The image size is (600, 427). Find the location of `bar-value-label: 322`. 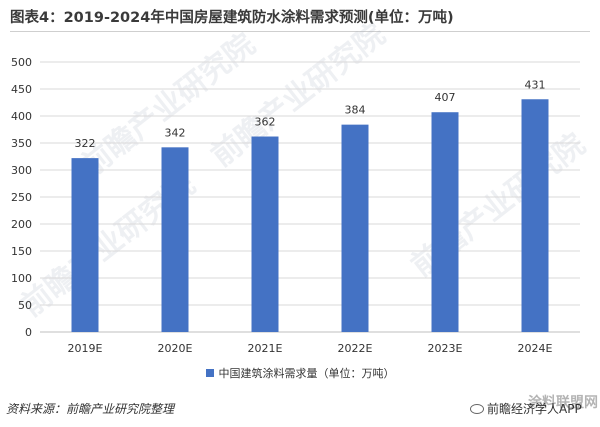

bar-value-label: 322 is located at coordinates (85, 143).